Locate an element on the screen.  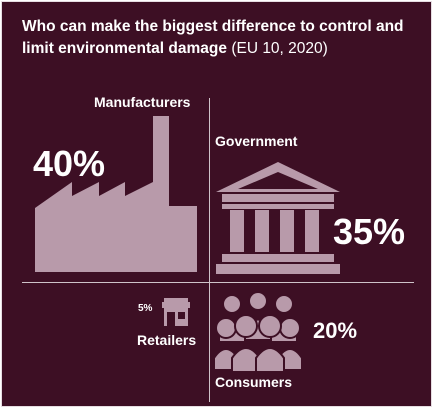
capital-band is located at coordinates (278, 206).